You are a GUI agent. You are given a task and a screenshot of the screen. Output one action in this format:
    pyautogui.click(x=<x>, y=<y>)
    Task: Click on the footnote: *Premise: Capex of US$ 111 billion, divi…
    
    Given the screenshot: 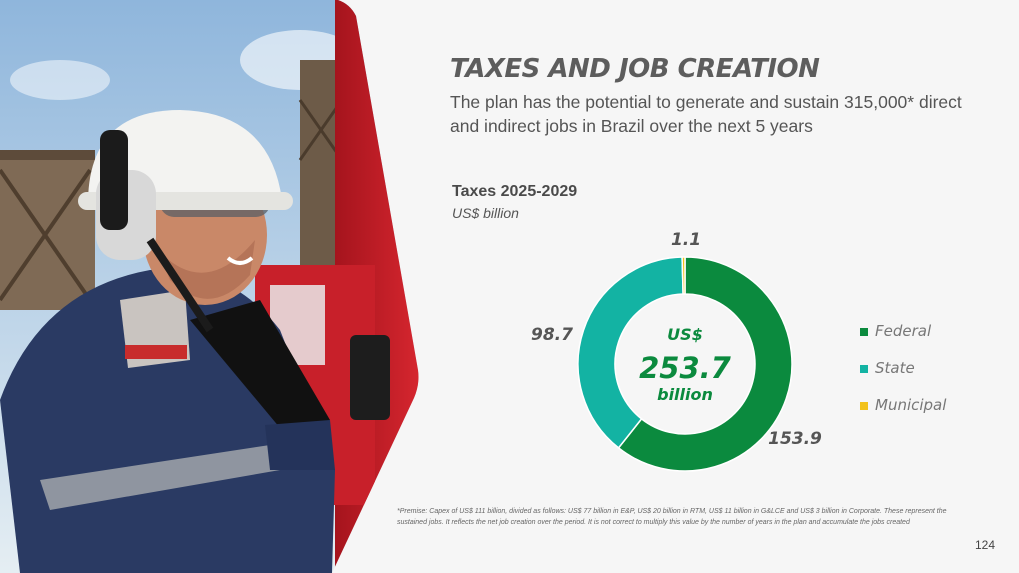 What is the action you would take?
    pyautogui.click(x=672, y=517)
    